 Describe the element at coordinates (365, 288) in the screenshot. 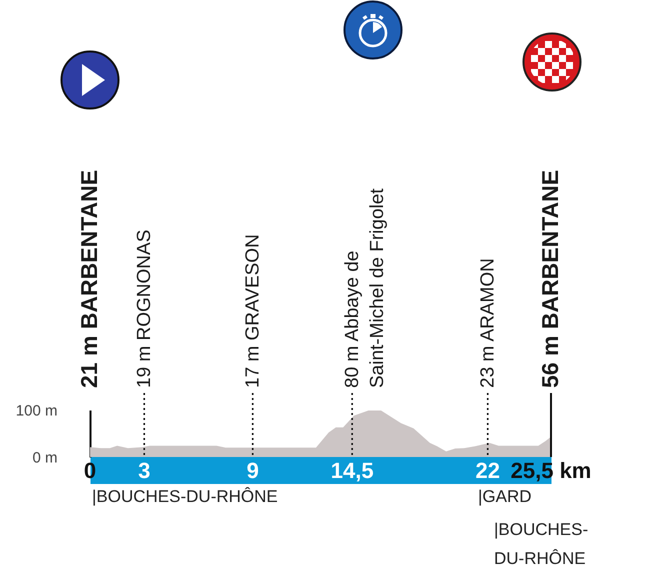

I see `ref-line-label: 80 m Abbaye de Saint-Michel de Frigolet` at that location.